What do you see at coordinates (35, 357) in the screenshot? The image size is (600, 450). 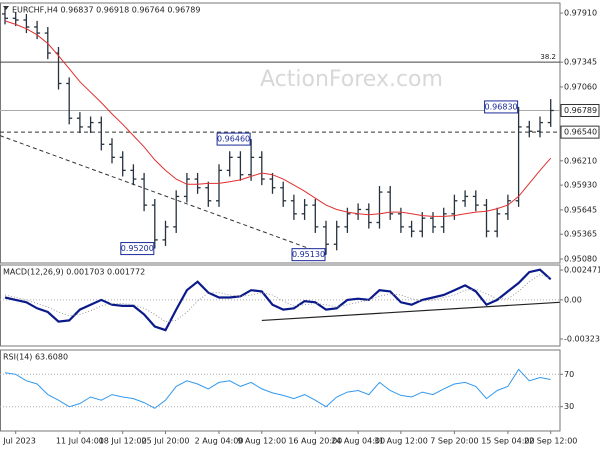 I see `panel-title: RSI(14) 63.6080` at bounding box center [35, 357].